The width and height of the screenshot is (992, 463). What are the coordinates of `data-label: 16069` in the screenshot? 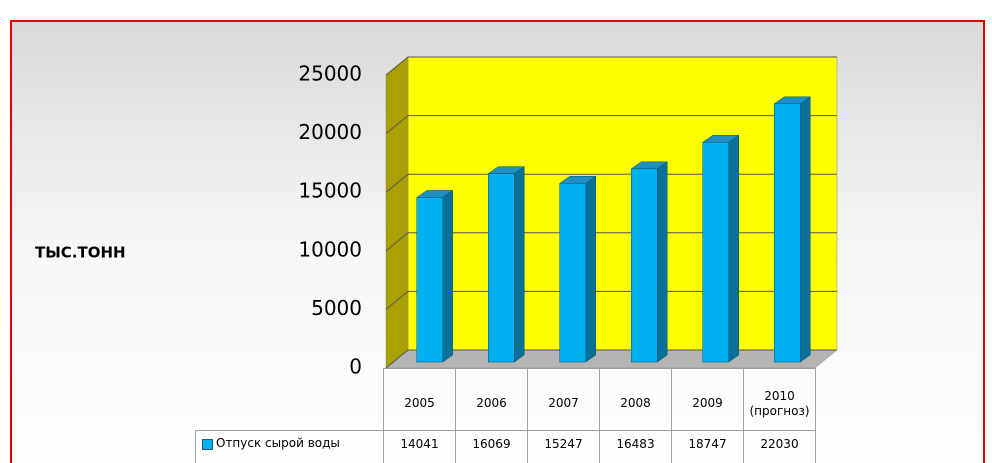 It's located at (491, 446).